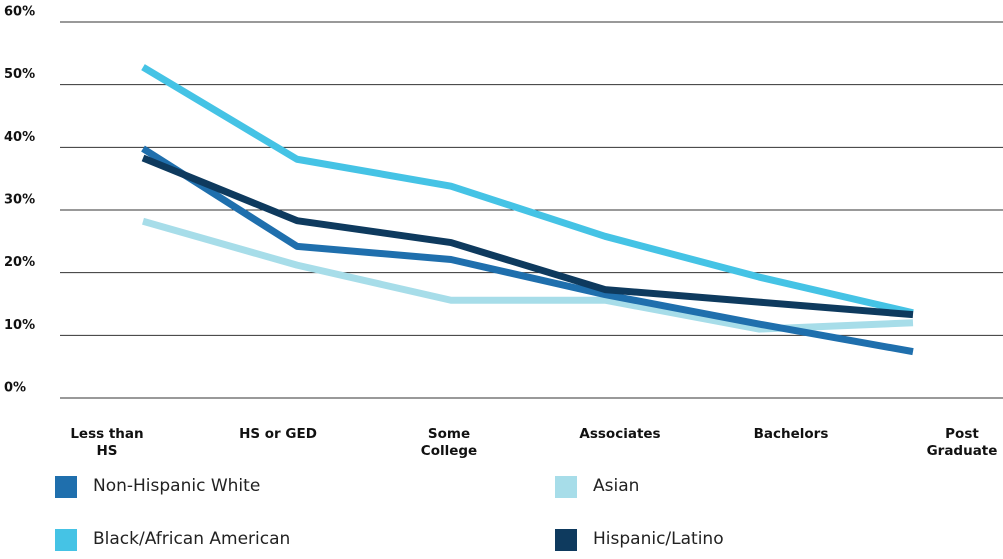  I want to click on legend-label: Asian, so click(616, 486).